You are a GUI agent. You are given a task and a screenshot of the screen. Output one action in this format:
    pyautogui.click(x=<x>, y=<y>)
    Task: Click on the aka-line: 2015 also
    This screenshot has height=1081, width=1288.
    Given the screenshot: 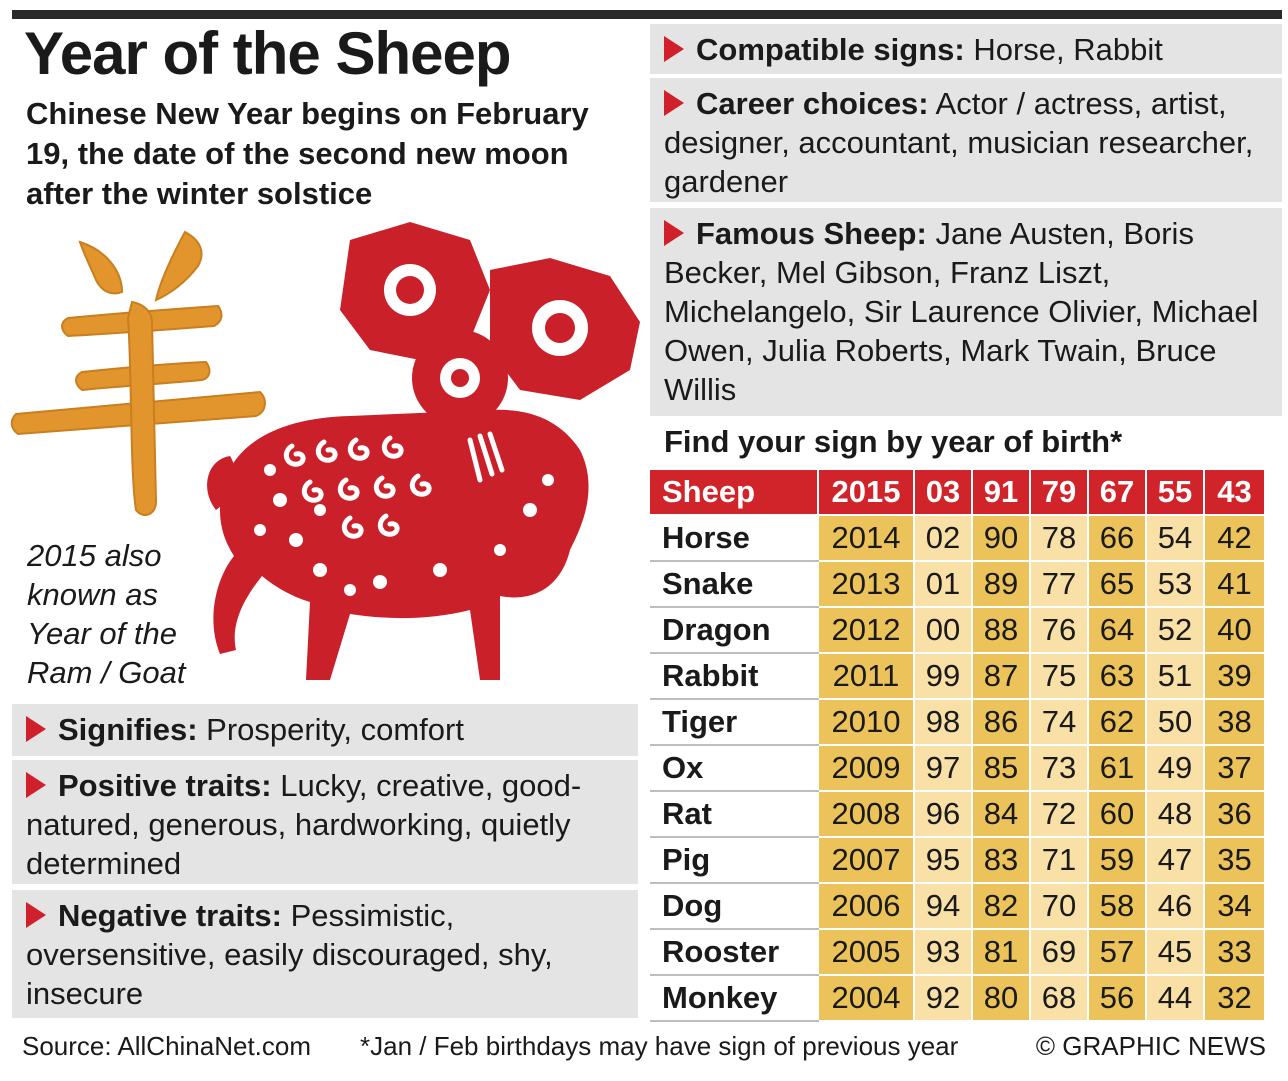 What is the action you would take?
    pyautogui.click(x=94, y=555)
    